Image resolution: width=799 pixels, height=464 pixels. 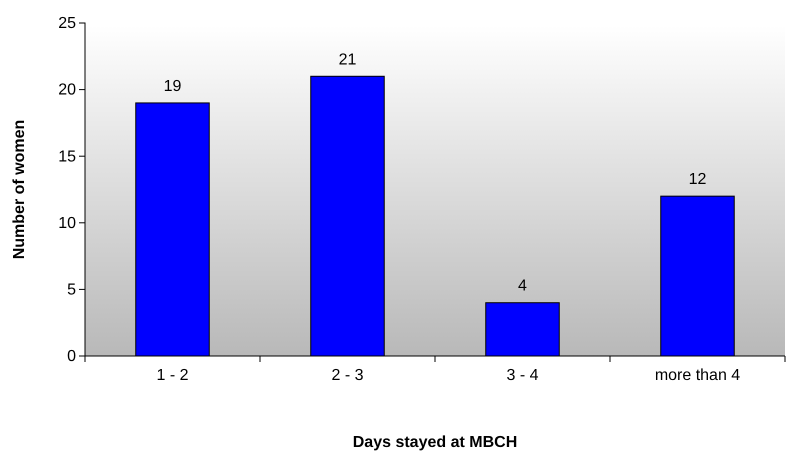 I want to click on data-label: 19, so click(x=173, y=86).